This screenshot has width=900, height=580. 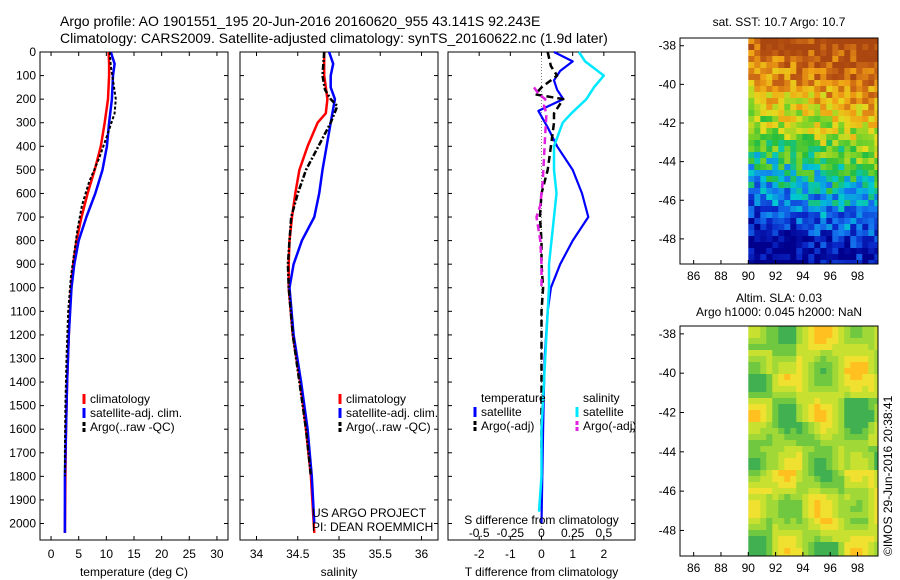 What do you see at coordinates (601, 398) in the screenshot?
I see `diff-legend-title-salinity: salinity` at bounding box center [601, 398].